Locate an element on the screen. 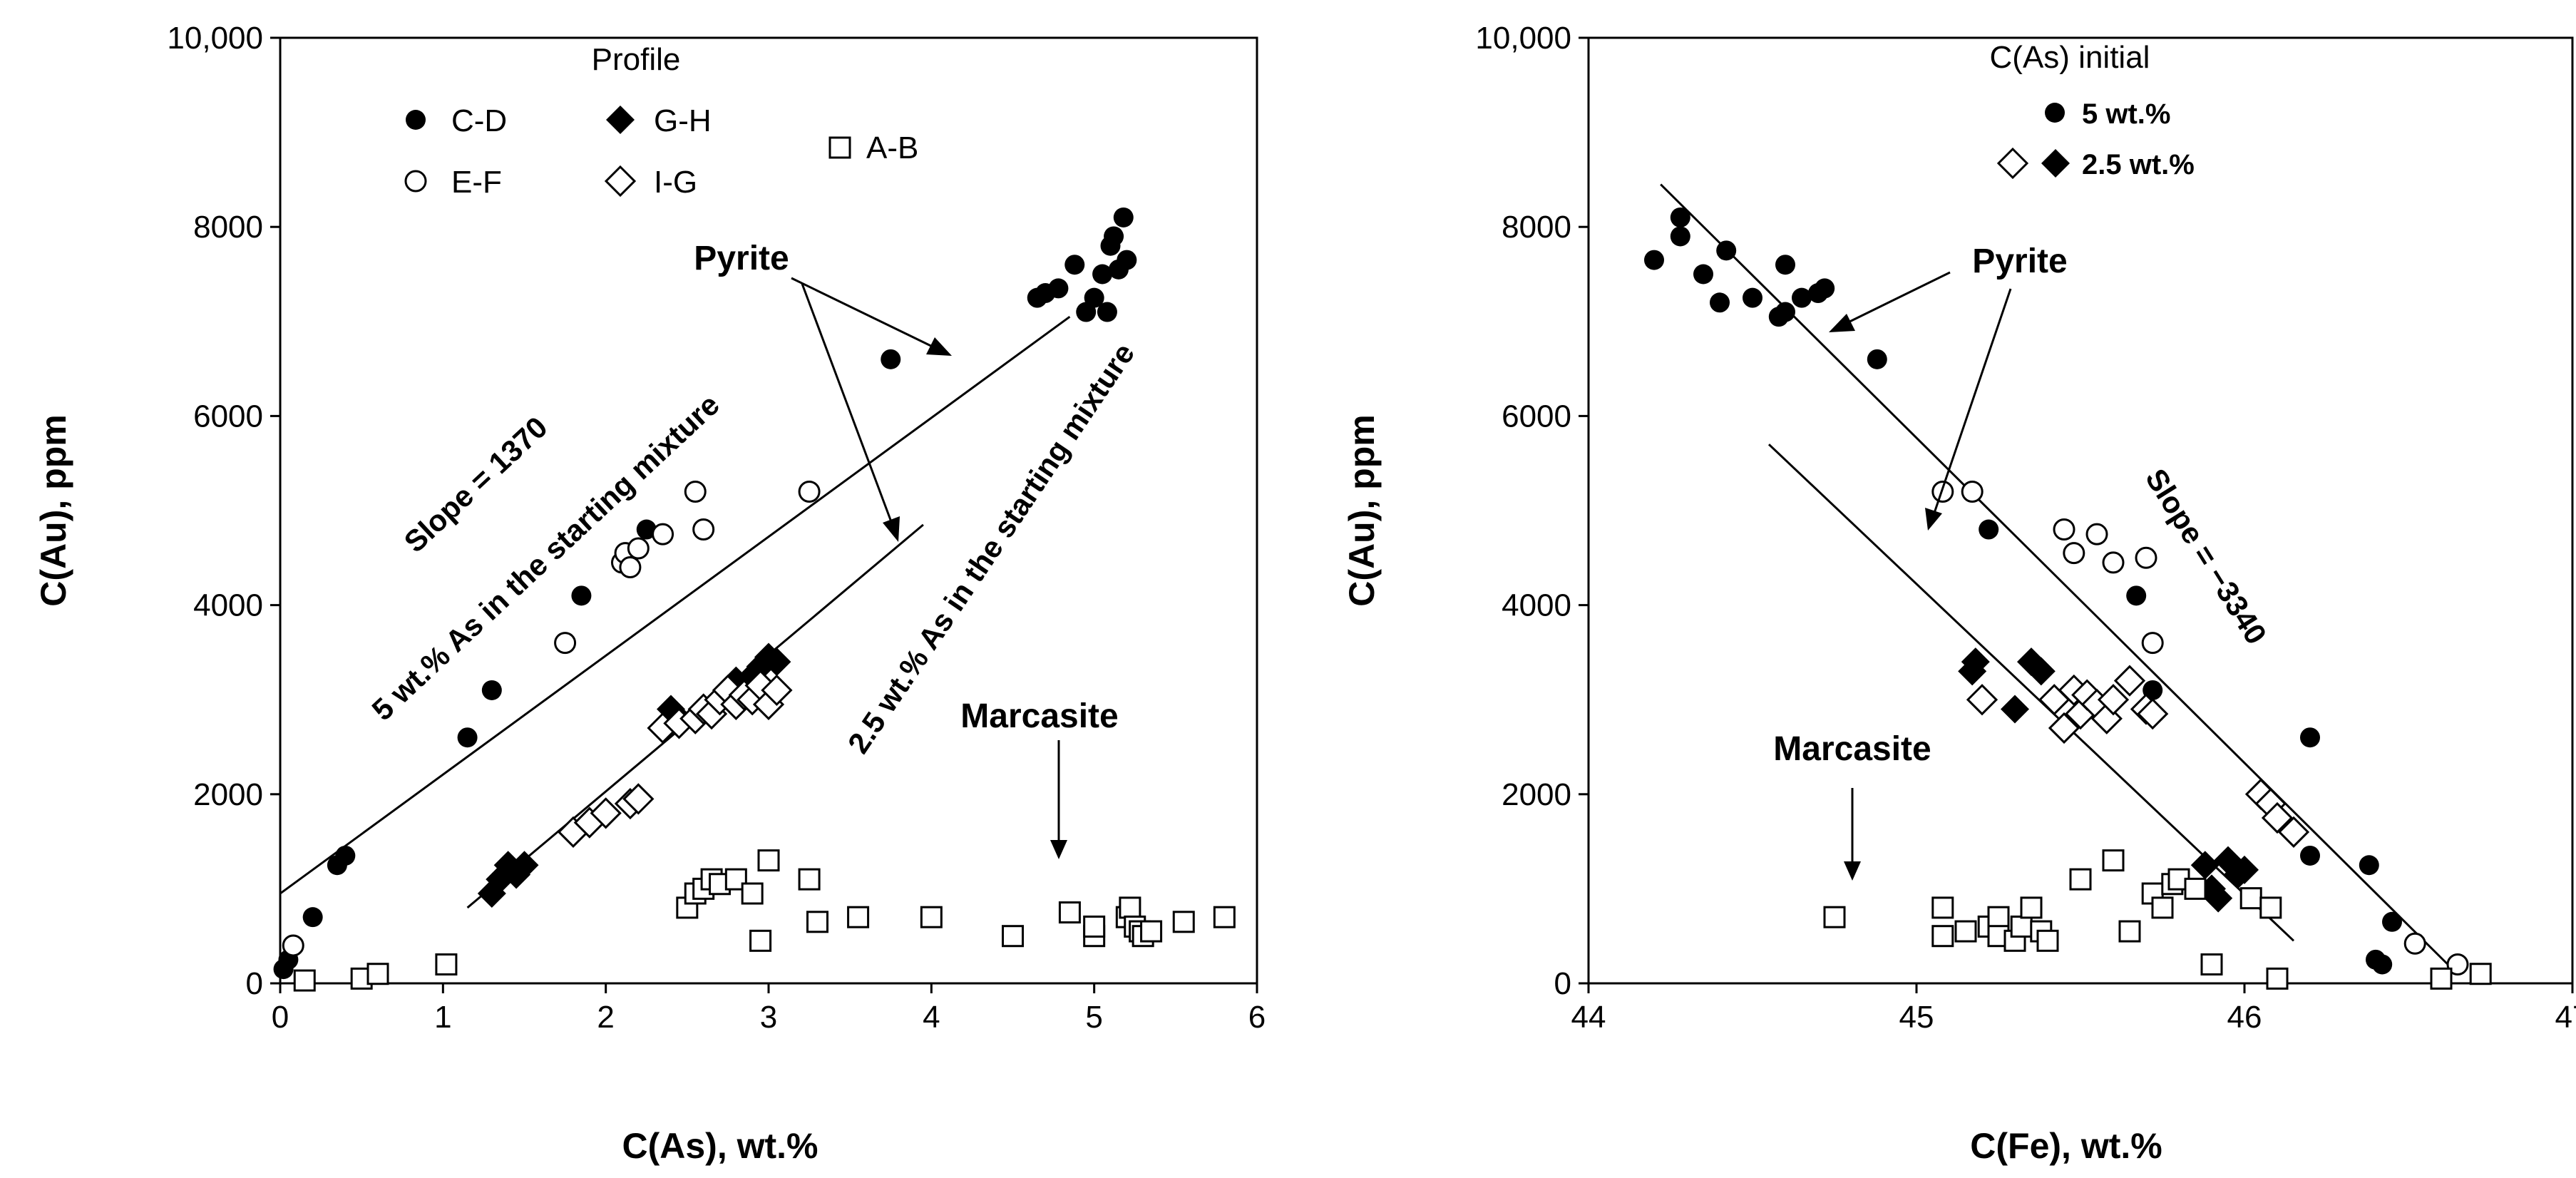 The height and width of the screenshot is (1178, 2576). right-y-tick-label: 6000 is located at coordinates (1536, 416).